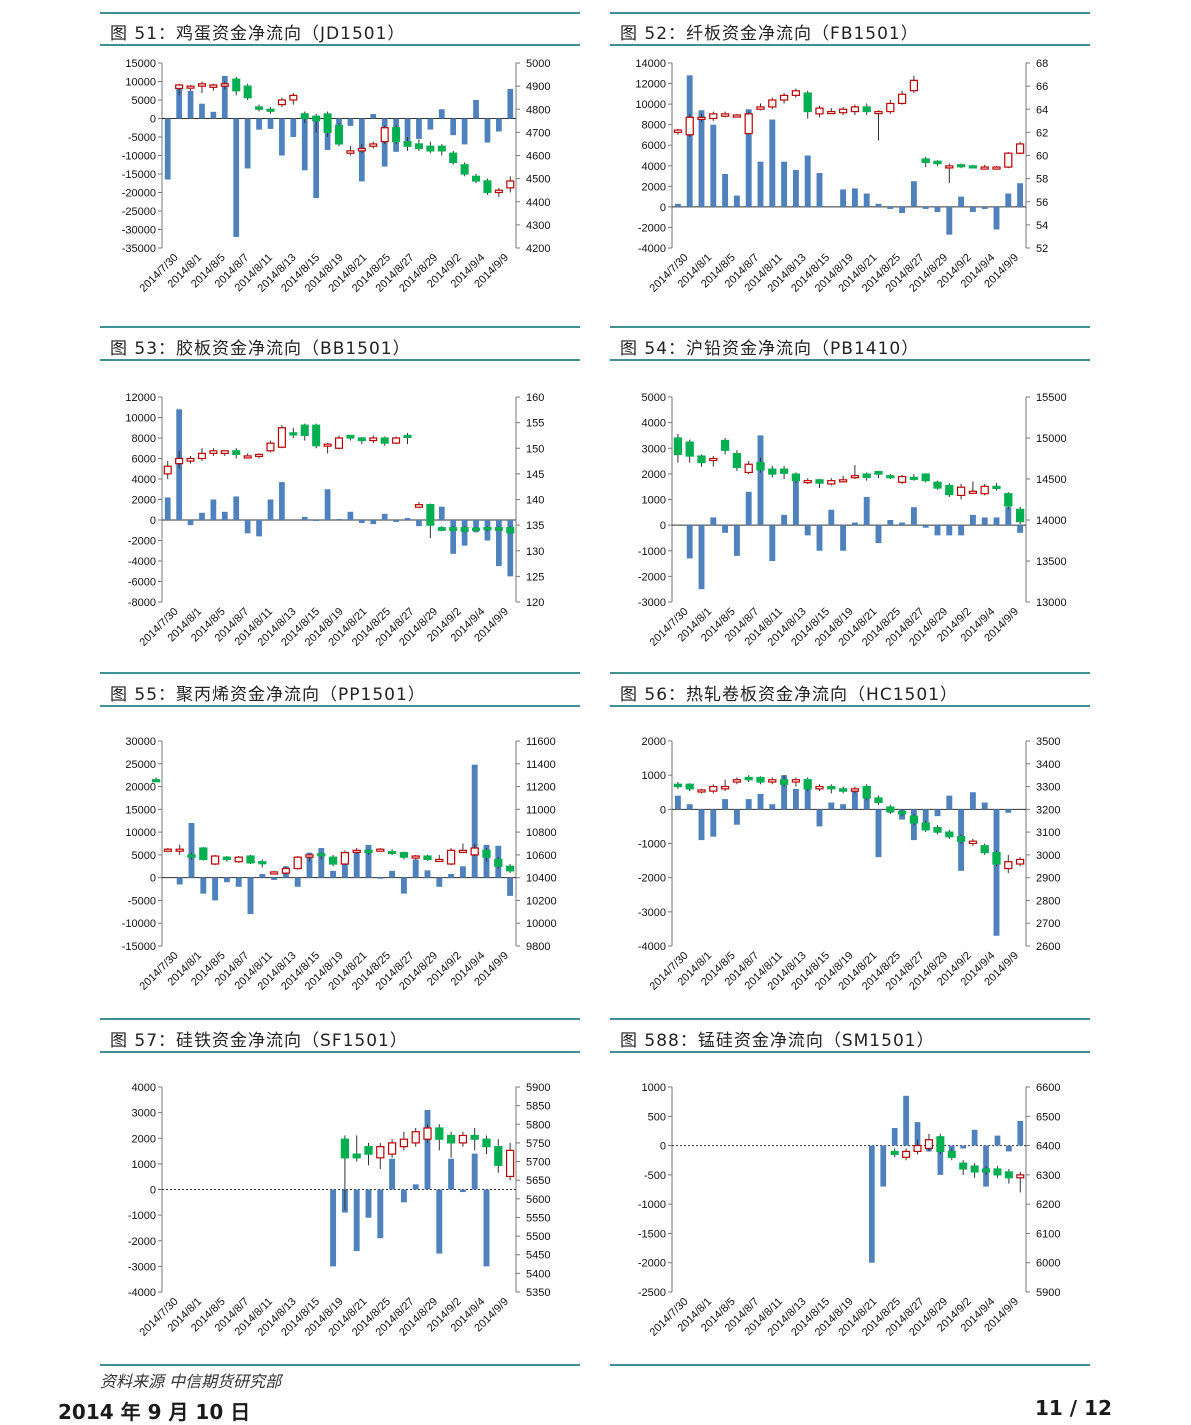  I want to click on left-tick-label: -3000, so click(142, 1267).